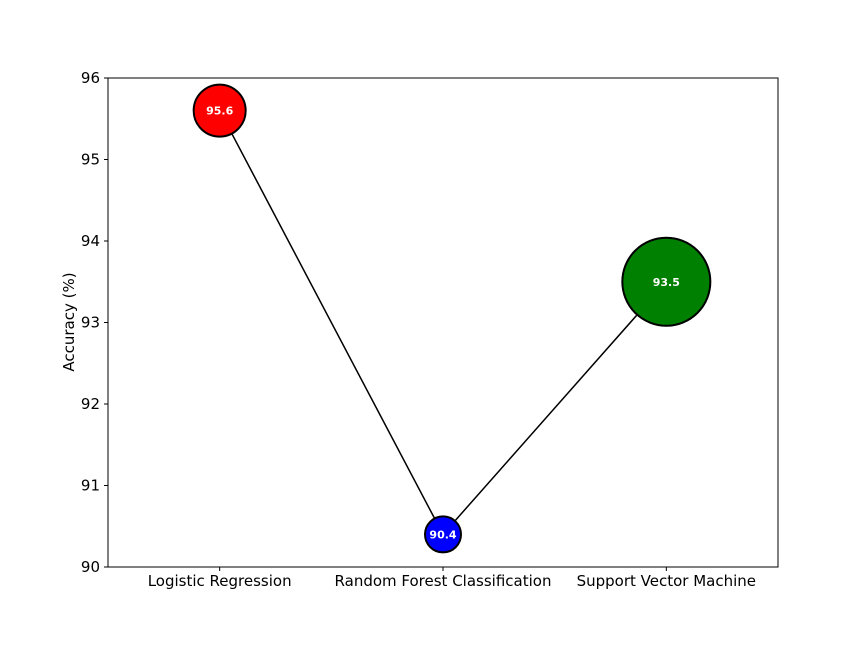  What do you see at coordinates (90, 78) in the screenshot?
I see `y-tick-label-6: 96` at bounding box center [90, 78].